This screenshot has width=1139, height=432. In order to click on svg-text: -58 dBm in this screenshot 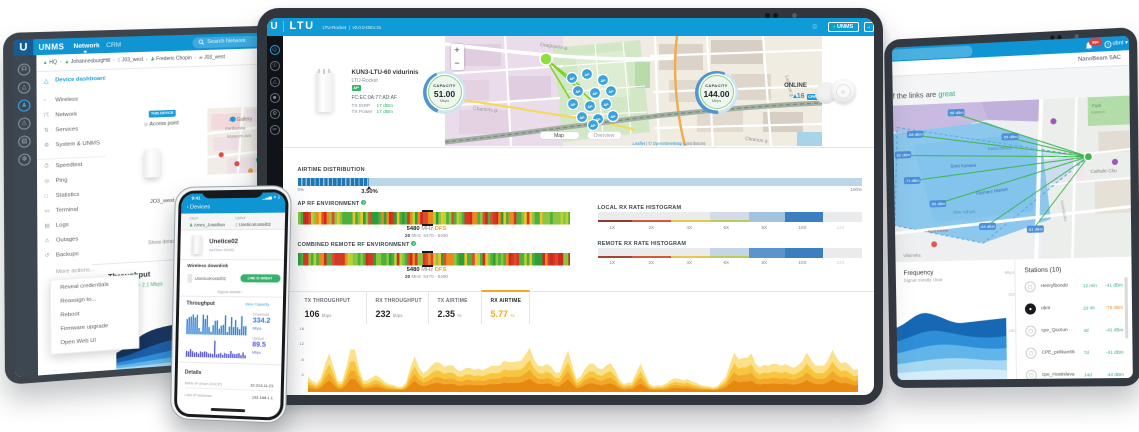, I will do `click(956, 113)`.